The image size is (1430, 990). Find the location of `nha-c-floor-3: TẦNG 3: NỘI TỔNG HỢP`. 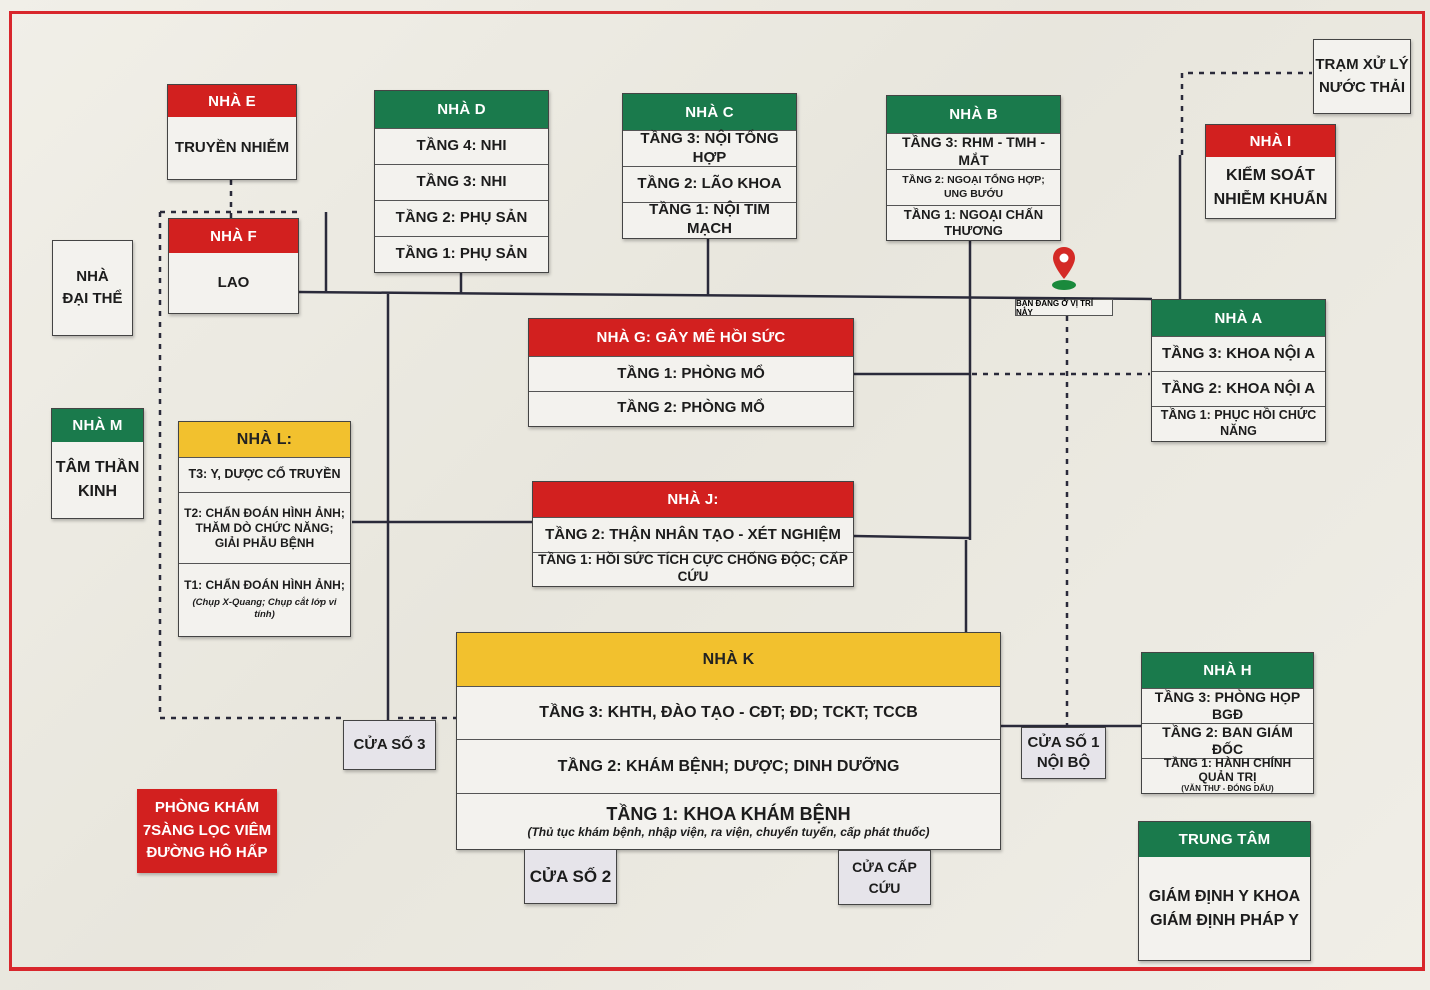

nha-c-floor-3: TẦNG 3: NỘI TỔNG HỢP is located at coordinates (709, 148).